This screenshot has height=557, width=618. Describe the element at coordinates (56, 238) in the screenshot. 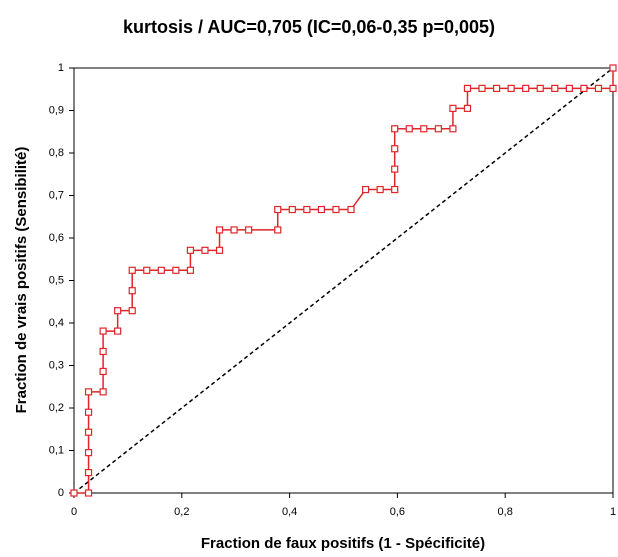

I see `y-tick-label: 0,6` at that location.